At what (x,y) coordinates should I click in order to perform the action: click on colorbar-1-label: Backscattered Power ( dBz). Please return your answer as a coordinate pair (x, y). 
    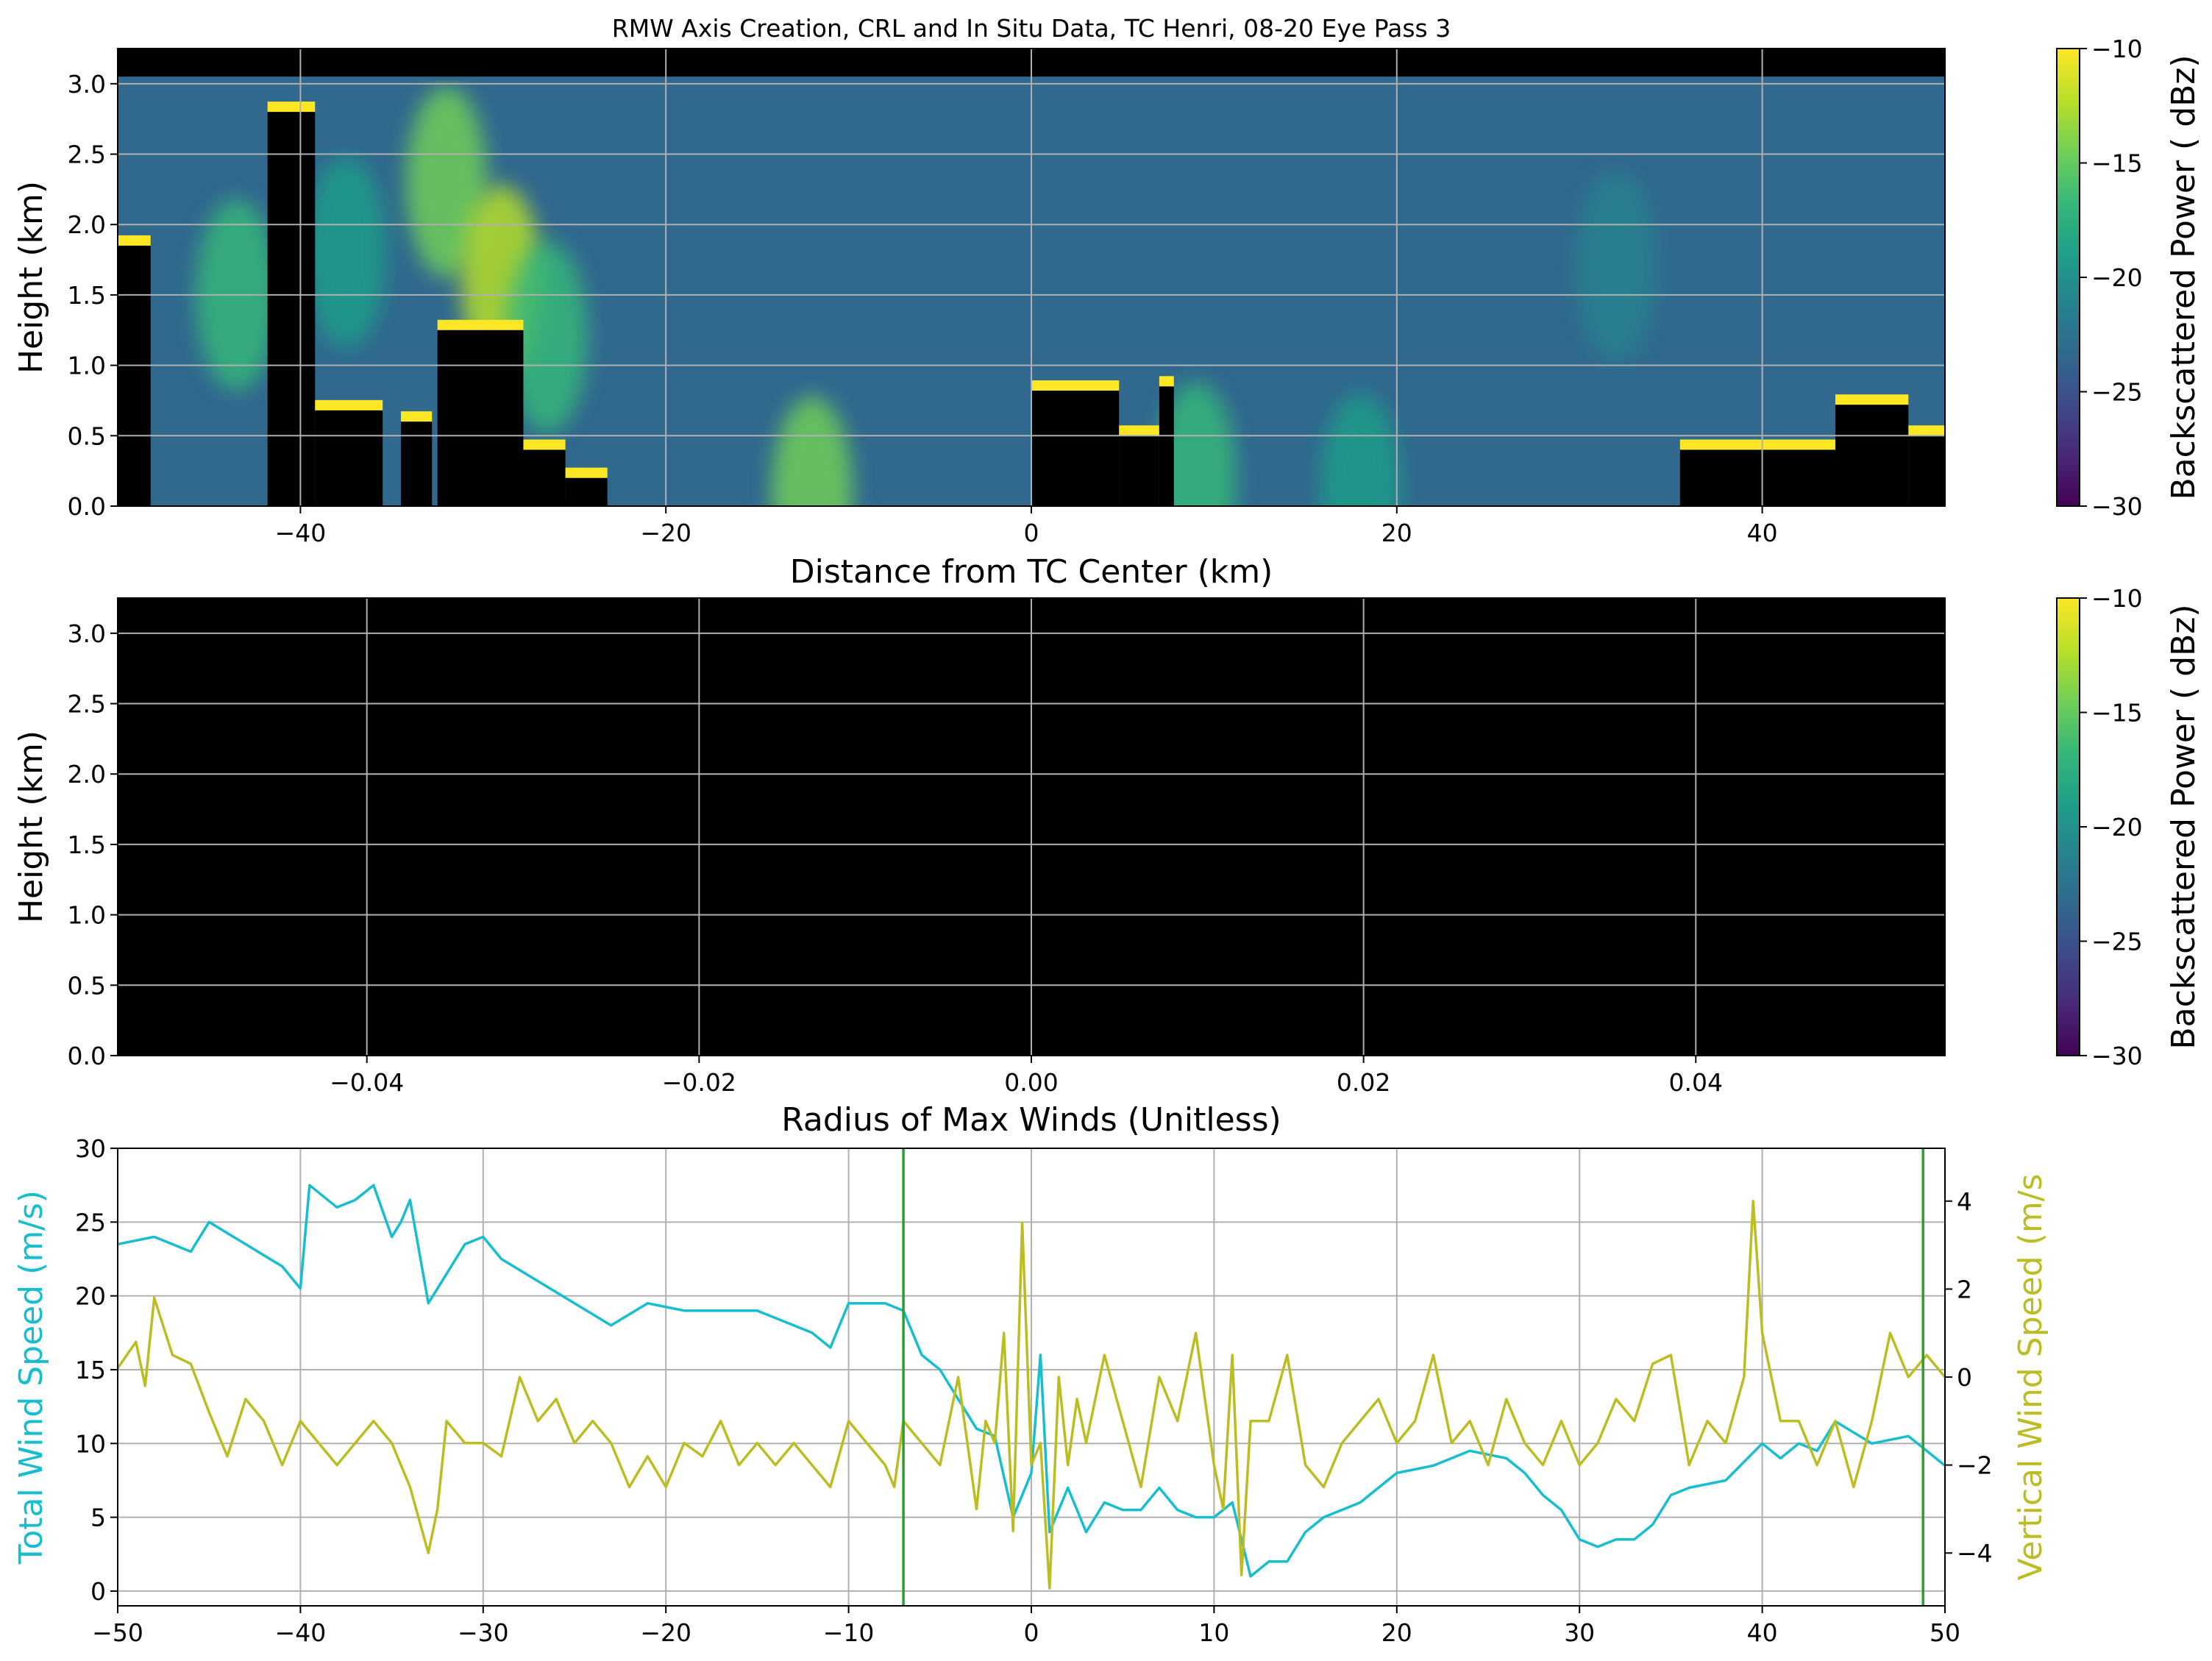
    Looking at the image, I should click on (2183, 276).